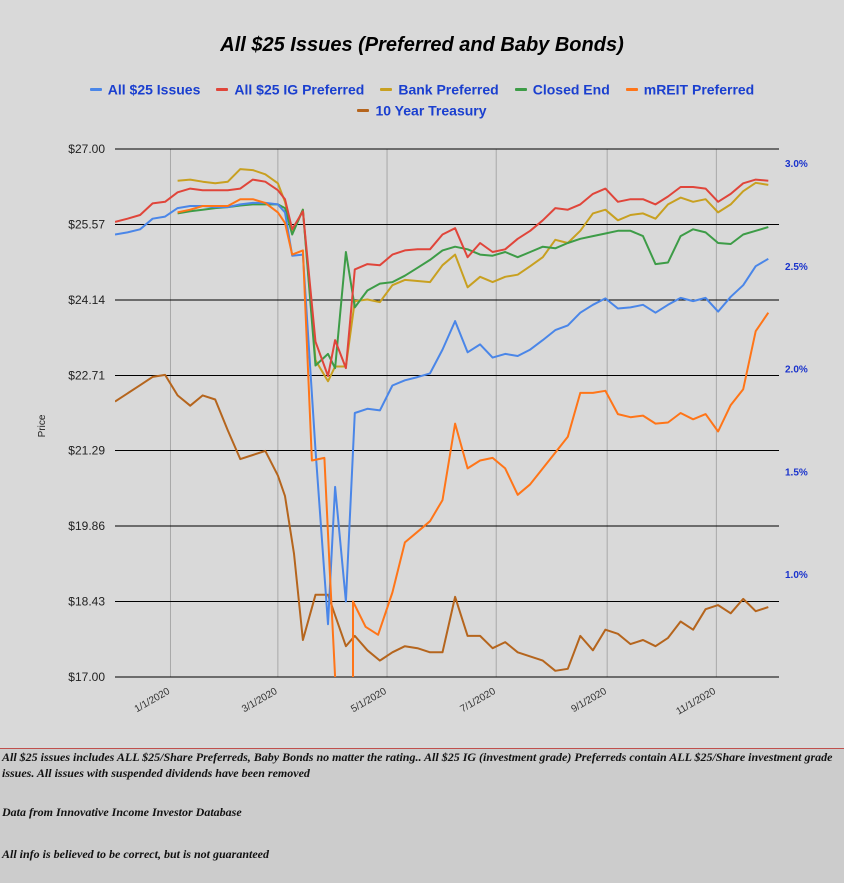 The width and height of the screenshot is (844, 883). I want to click on x-tick-label: 5/1/2020, so click(369, 700).